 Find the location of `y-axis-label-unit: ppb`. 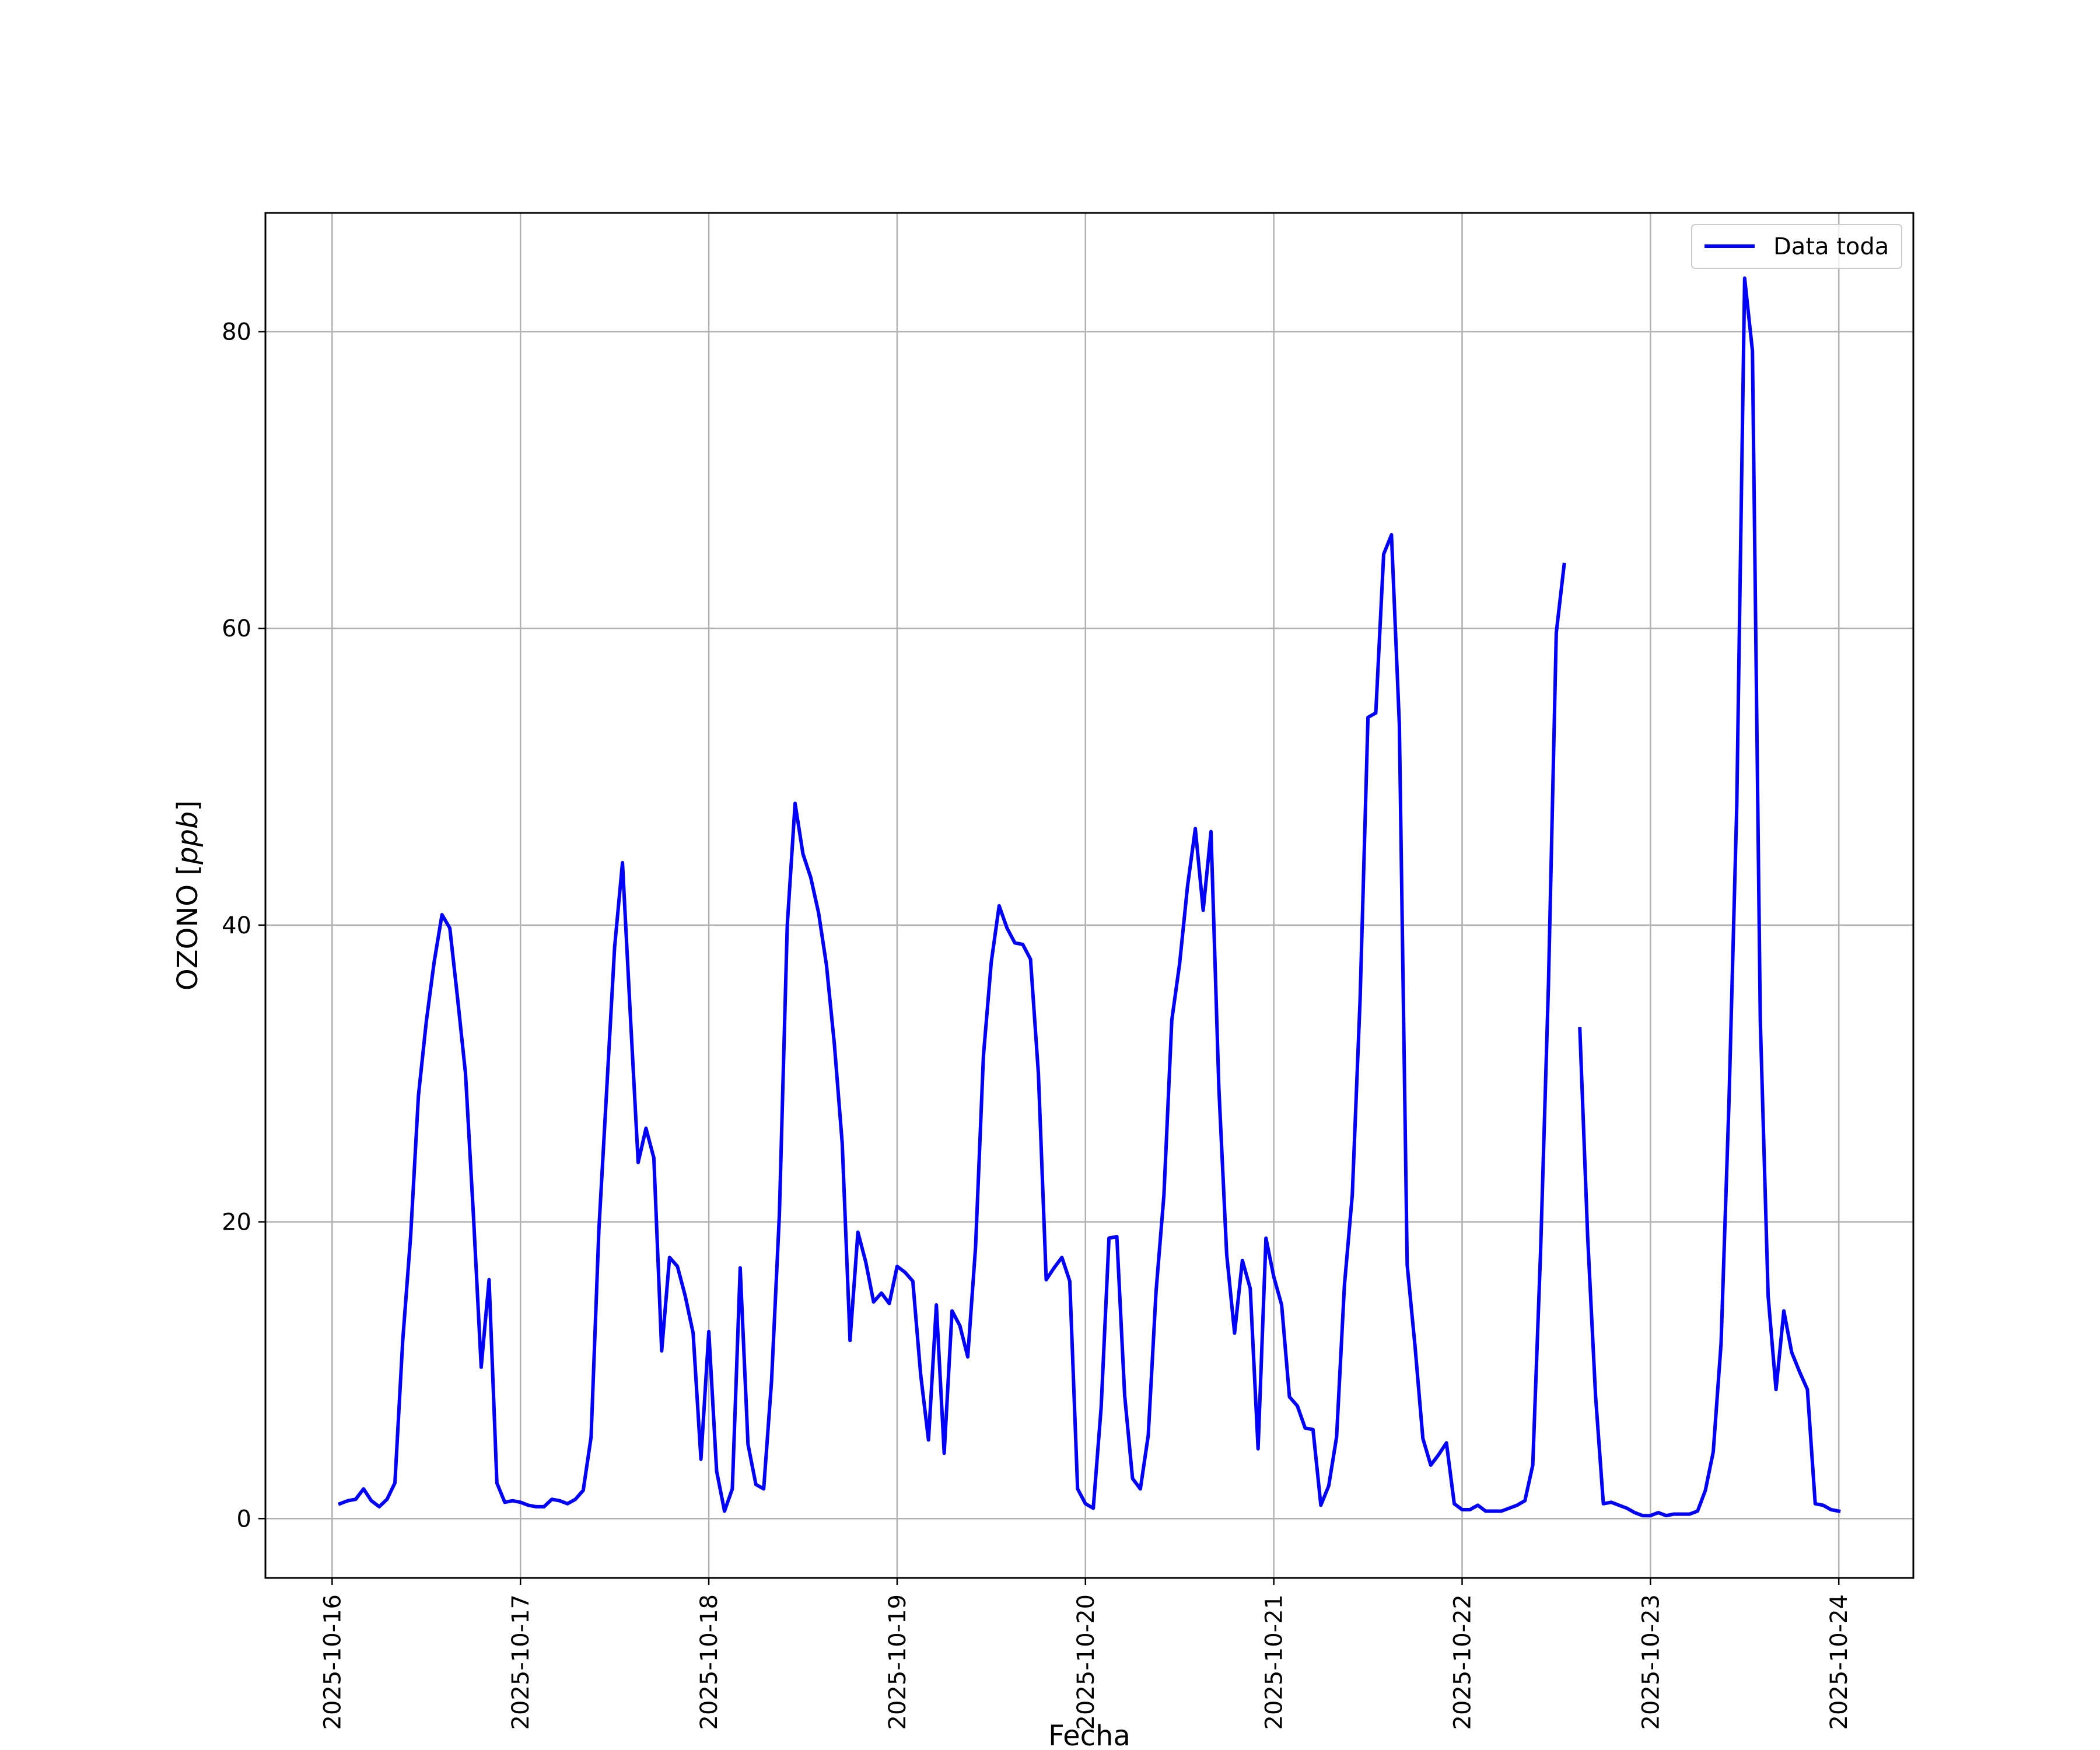

y-axis-label-unit: ppb is located at coordinates (188, 838).